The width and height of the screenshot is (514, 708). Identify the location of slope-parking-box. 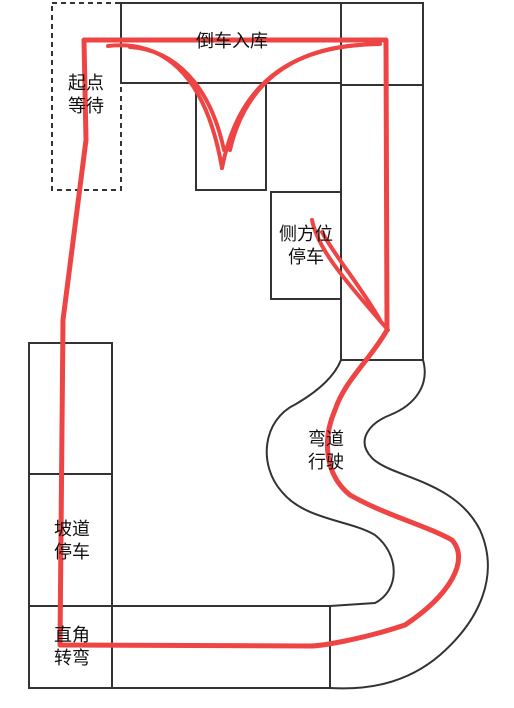
(70, 540).